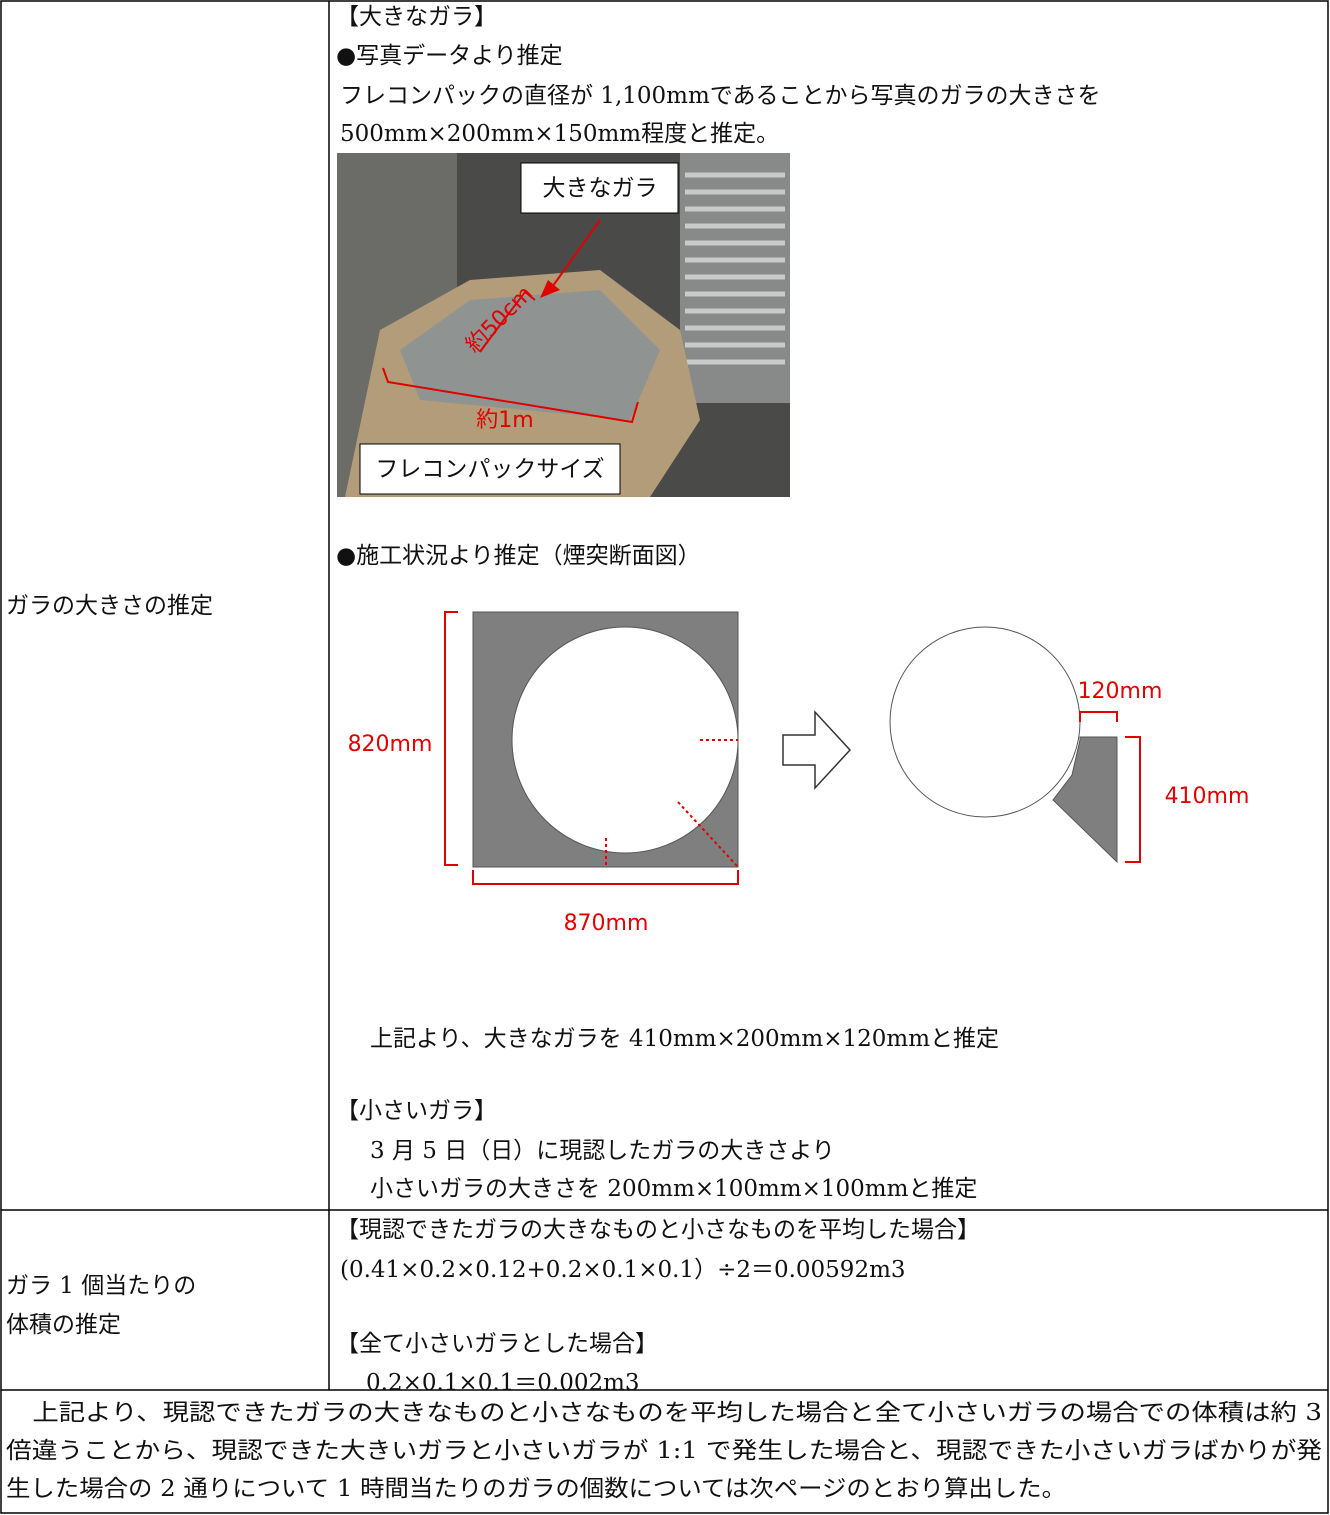 This screenshot has width=1330, height=1515. Describe the element at coordinates (1207, 796) in the screenshot. I see `dimension-label: 410mm` at that location.